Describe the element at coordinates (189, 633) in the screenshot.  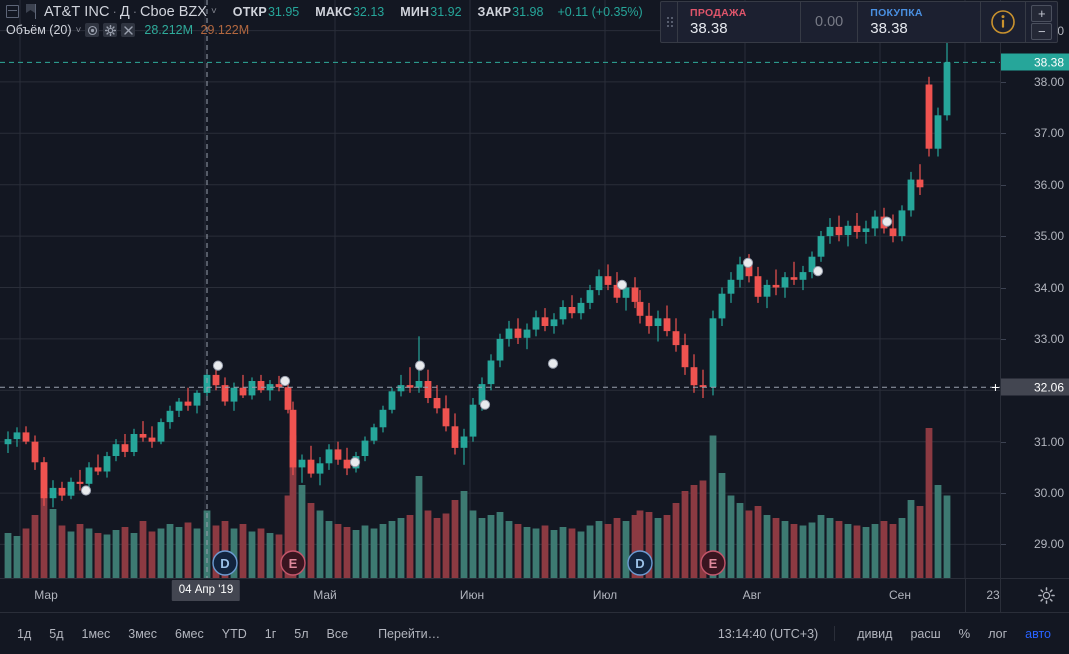
I see `range-button-6мес: 6мес` at that location.